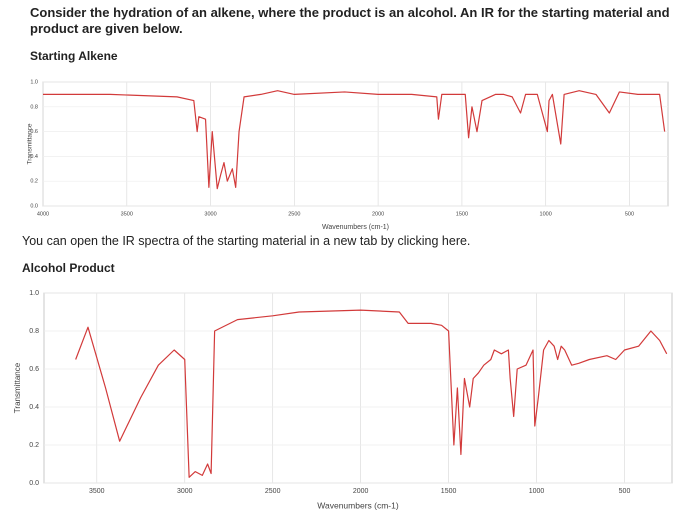  What do you see at coordinates (43, 214) in the screenshot?
I see `x-tick-label: 4000` at bounding box center [43, 214].